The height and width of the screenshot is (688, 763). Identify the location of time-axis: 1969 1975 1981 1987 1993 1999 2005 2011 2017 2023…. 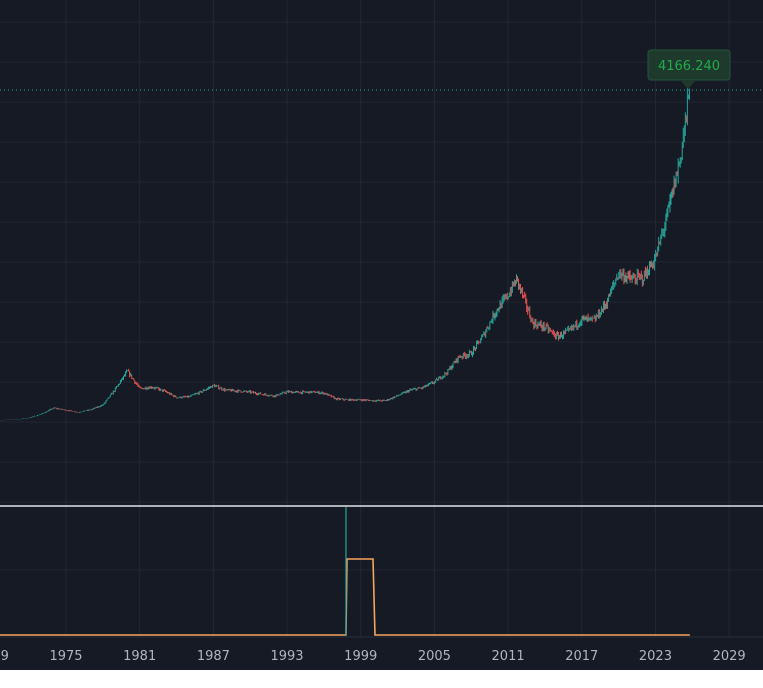
(373, 656).